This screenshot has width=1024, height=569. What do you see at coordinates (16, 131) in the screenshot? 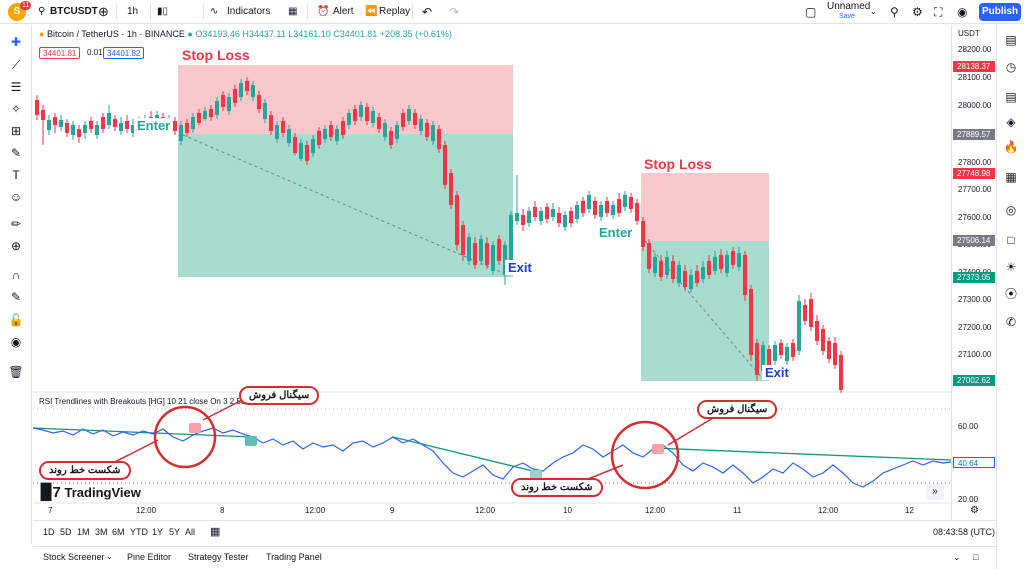
I see `projection-icon: ⊞` at bounding box center [16, 131].